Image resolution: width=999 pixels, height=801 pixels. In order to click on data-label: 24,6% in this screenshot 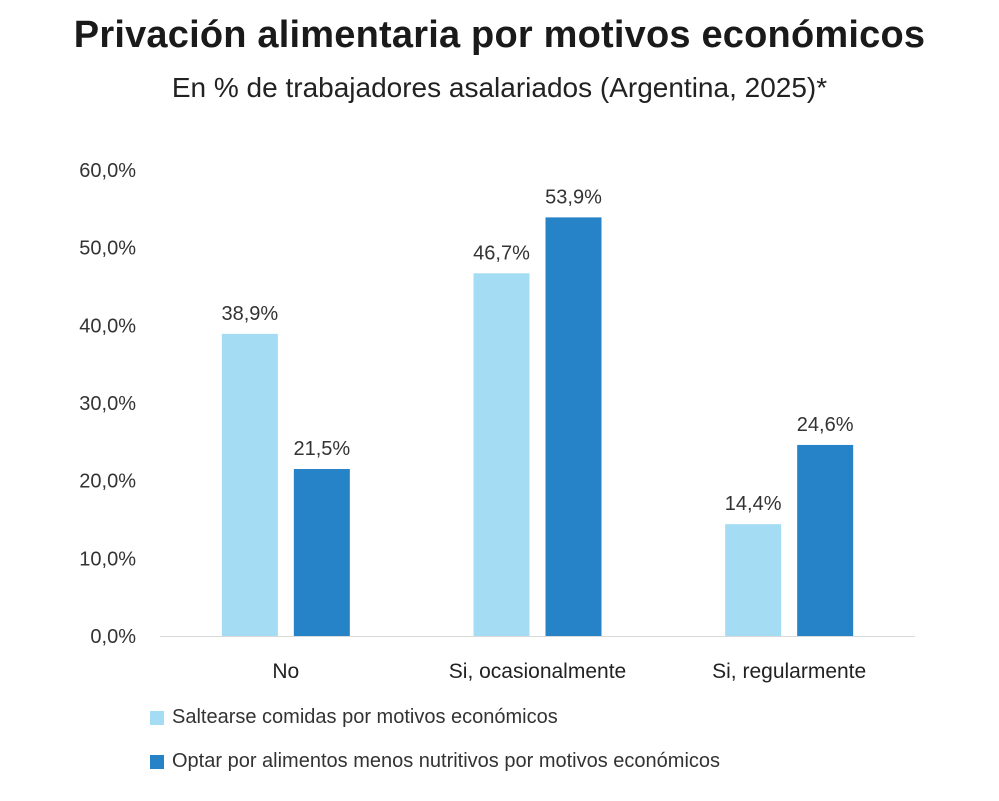, I will do `click(825, 425)`.